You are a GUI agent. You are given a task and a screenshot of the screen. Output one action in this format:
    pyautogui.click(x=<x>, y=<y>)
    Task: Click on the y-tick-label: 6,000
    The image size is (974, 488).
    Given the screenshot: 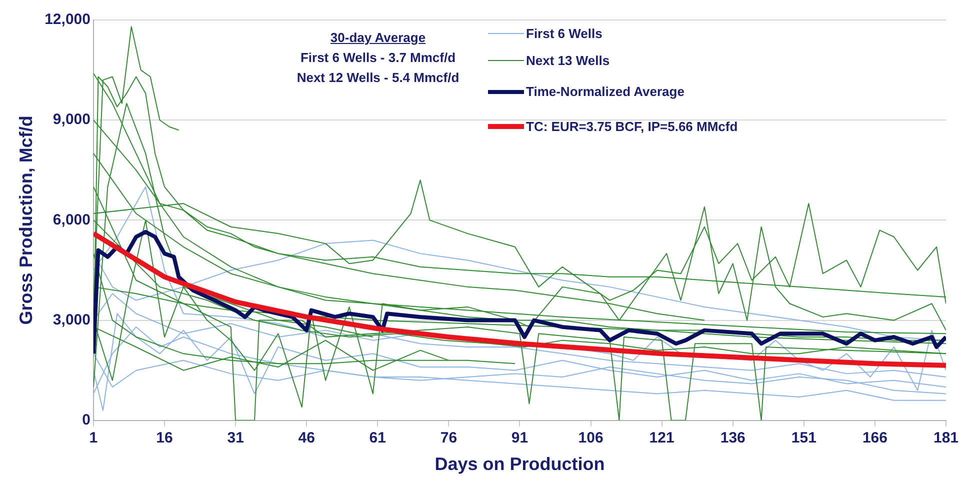 What is the action you would take?
    pyautogui.click(x=71, y=219)
    